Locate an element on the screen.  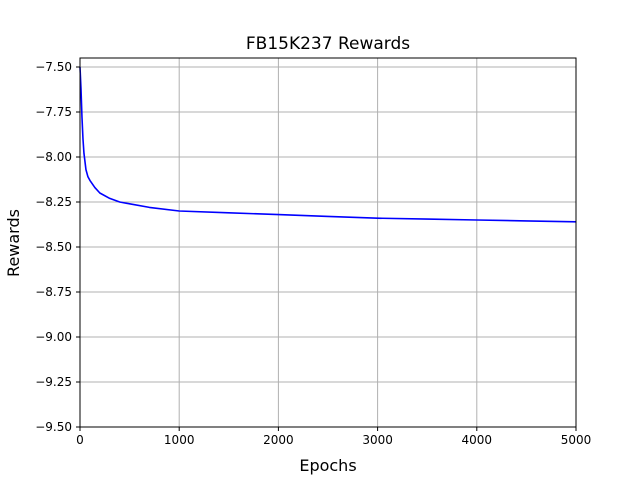
x-tick-label: 0 is located at coordinates (80, 440).